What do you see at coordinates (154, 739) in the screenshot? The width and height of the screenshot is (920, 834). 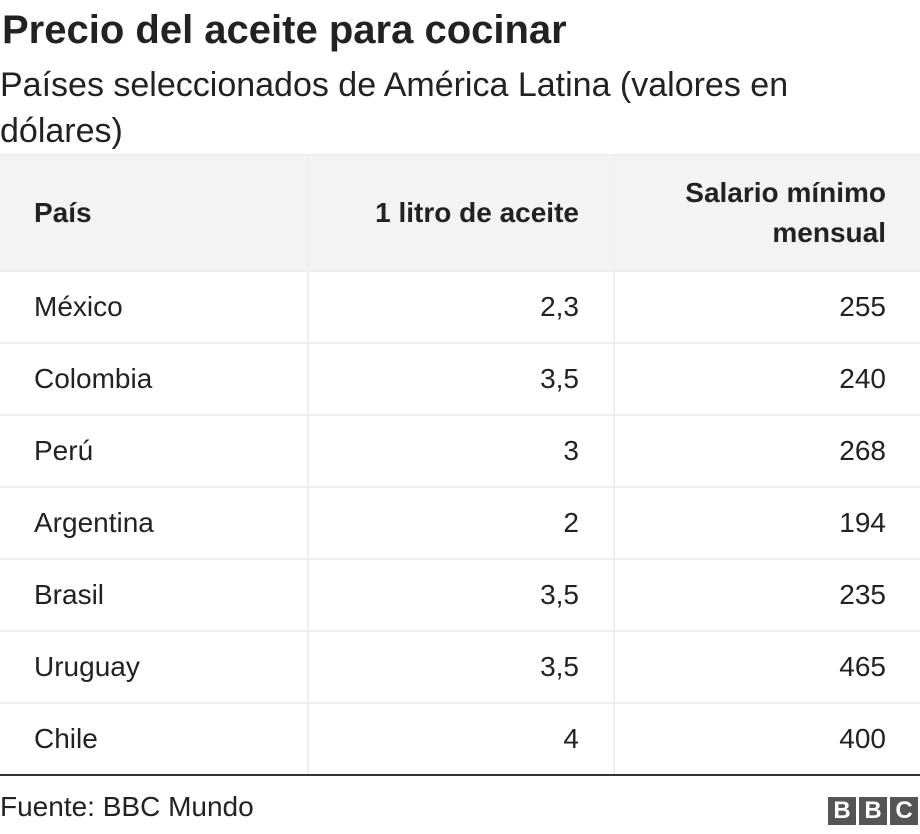 I see `cell-country: Chile` at bounding box center [154, 739].